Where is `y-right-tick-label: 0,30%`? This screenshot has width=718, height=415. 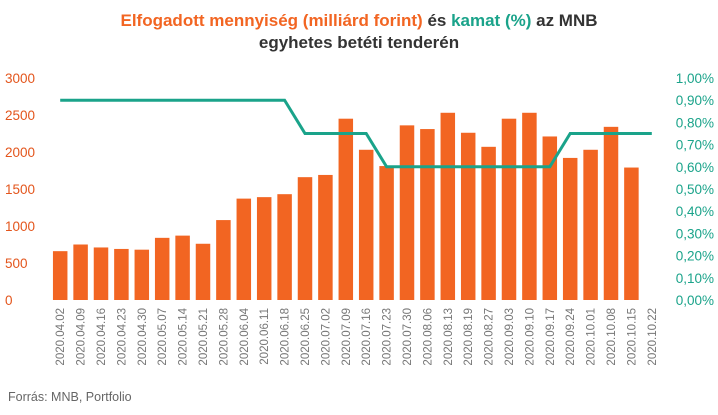
y-right-tick-label: 0,30% is located at coordinates (695, 233).